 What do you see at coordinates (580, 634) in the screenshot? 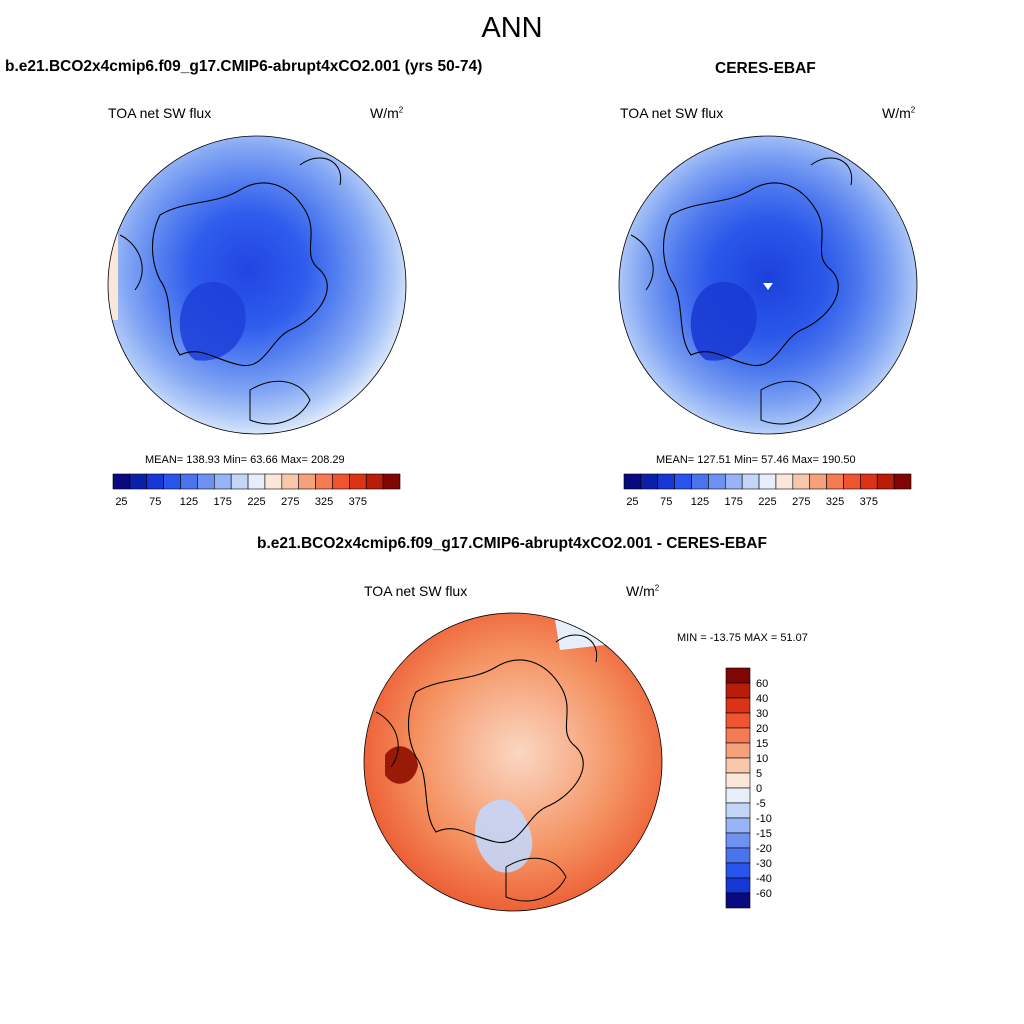
I see `diff-cool-patch` at bounding box center [580, 634].